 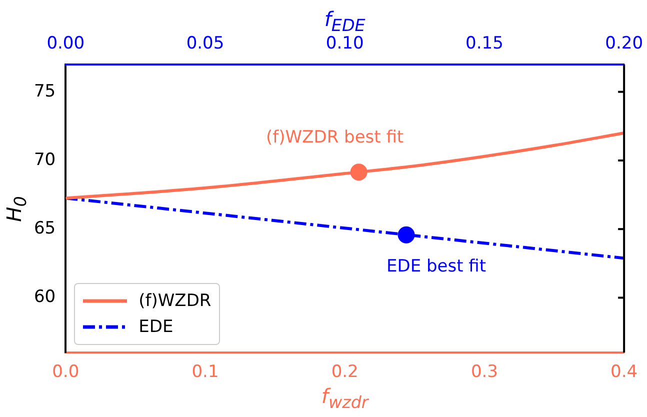 What do you see at coordinates (66, 372) in the screenshot?
I see `x-tick-label: 0.0` at bounding box center [66, 372].